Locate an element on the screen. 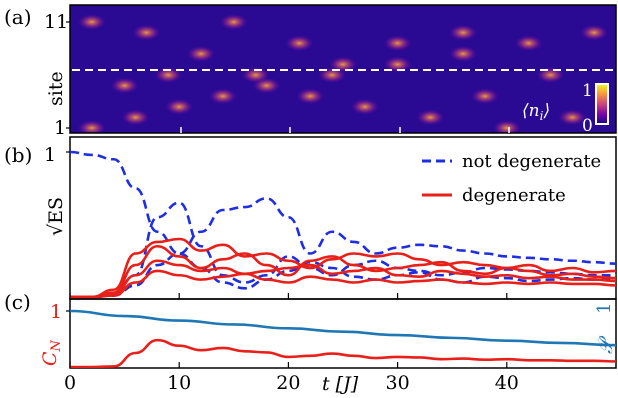 The height and width of the screenshot is (398, 618). svg-text: √ES is located at coordinates (56, 216).